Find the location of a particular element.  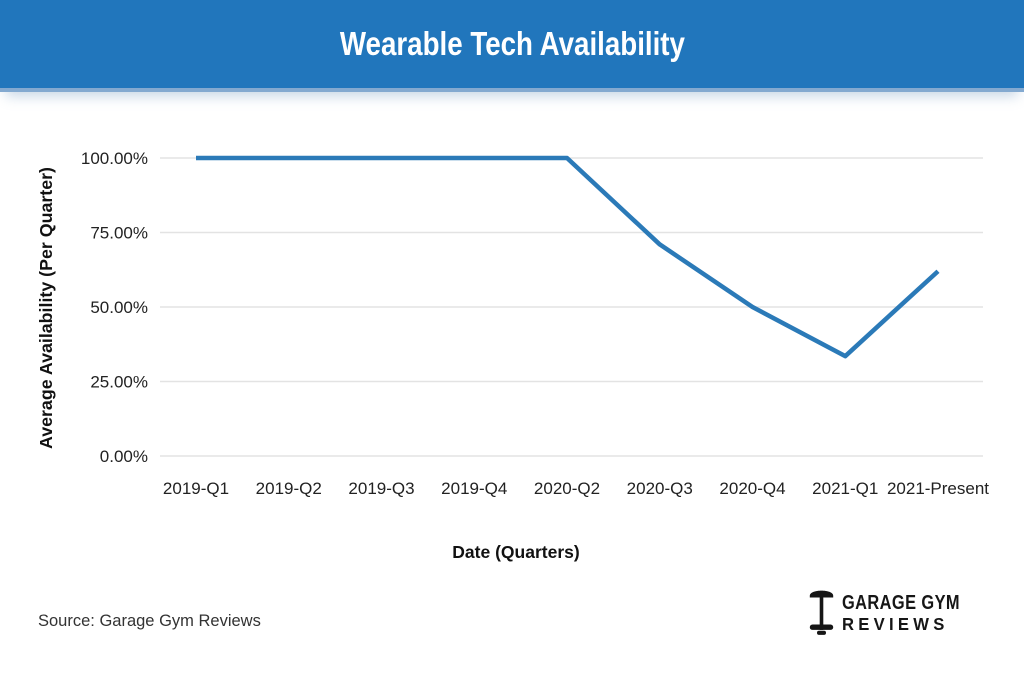

x-tick-label: 2019-Q3 is located at coordinates (381, 488).